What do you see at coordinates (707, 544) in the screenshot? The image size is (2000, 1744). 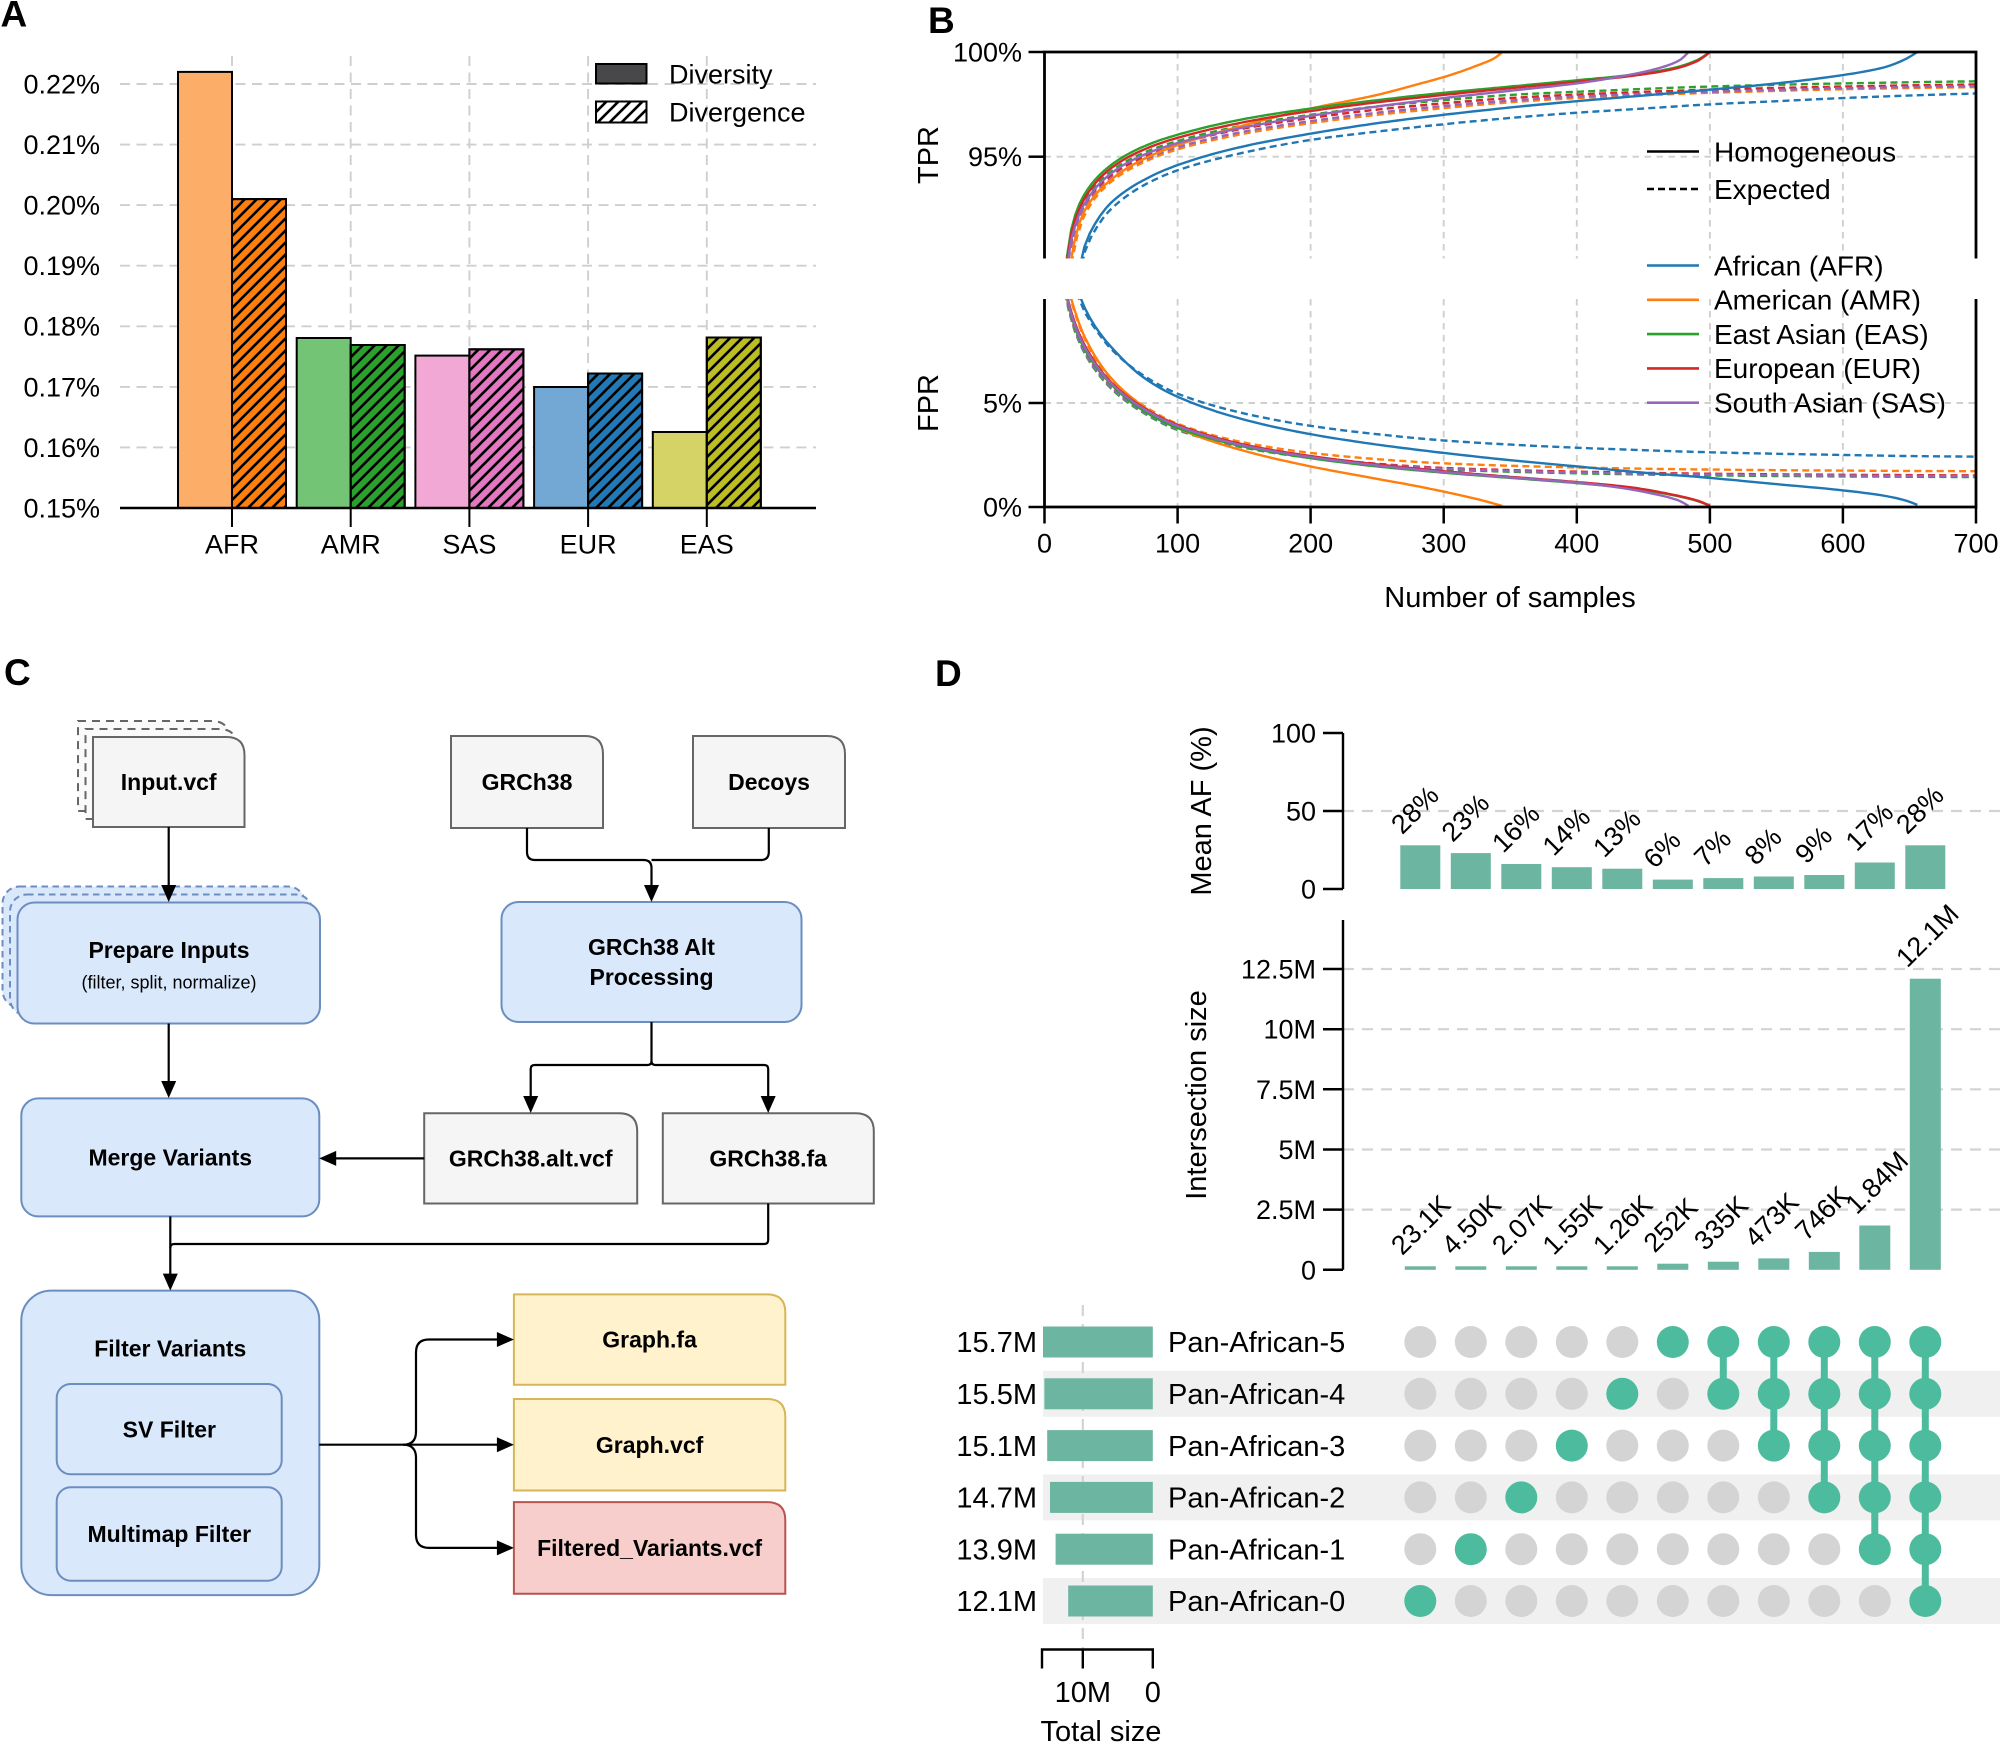 I see `svg-text: EAS` at bounding box center [707, 544].